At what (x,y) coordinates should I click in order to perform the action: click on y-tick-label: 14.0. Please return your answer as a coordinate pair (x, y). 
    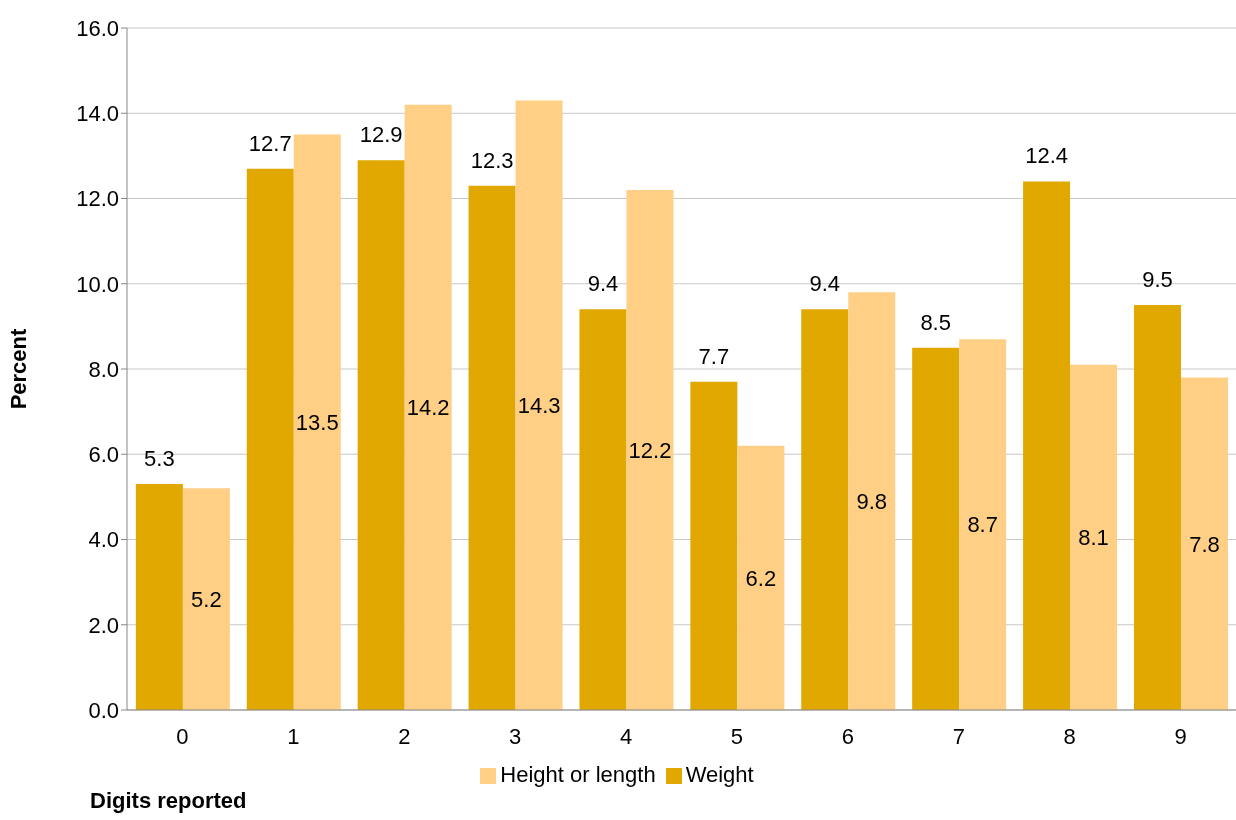
    Looking at the image, I should click on (97, 114).